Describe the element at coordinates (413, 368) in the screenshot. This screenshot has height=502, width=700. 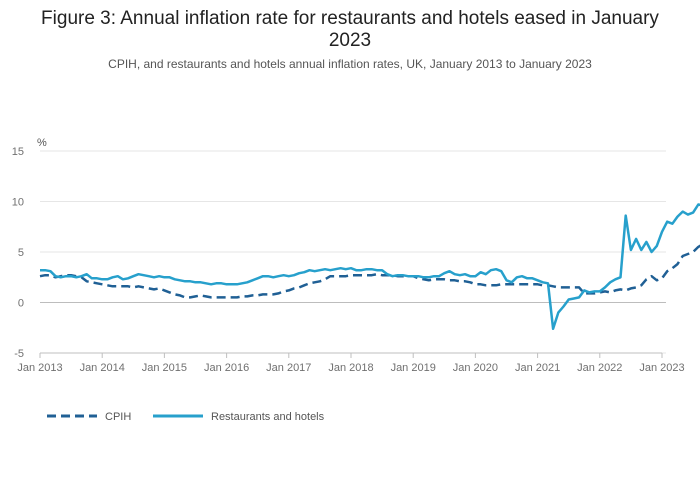
I see `x-tick-label: Jan 2019` at that location.